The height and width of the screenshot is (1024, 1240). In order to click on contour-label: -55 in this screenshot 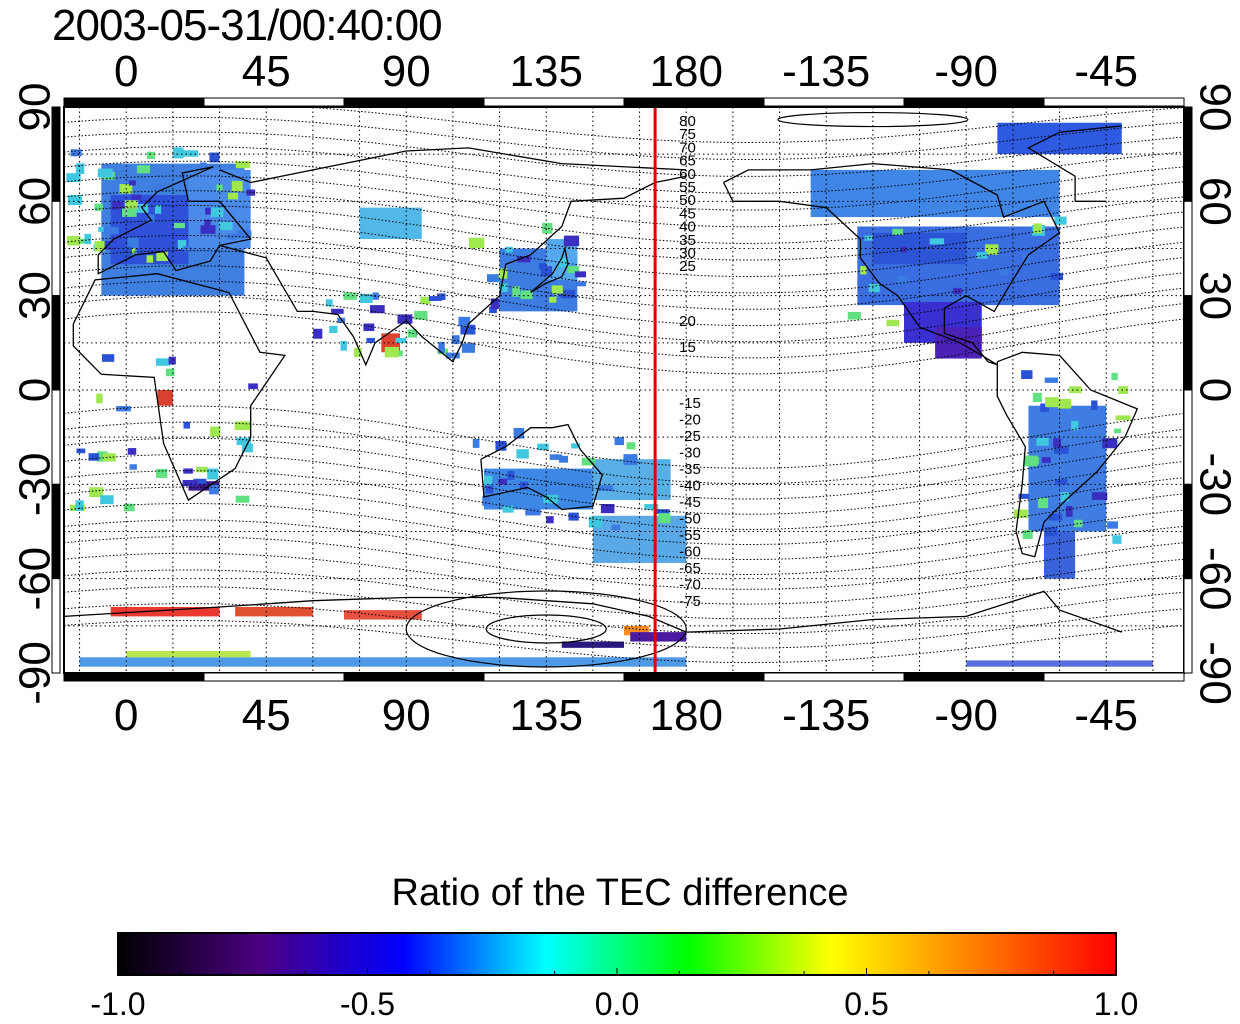, I will do `click(690, 535)`.